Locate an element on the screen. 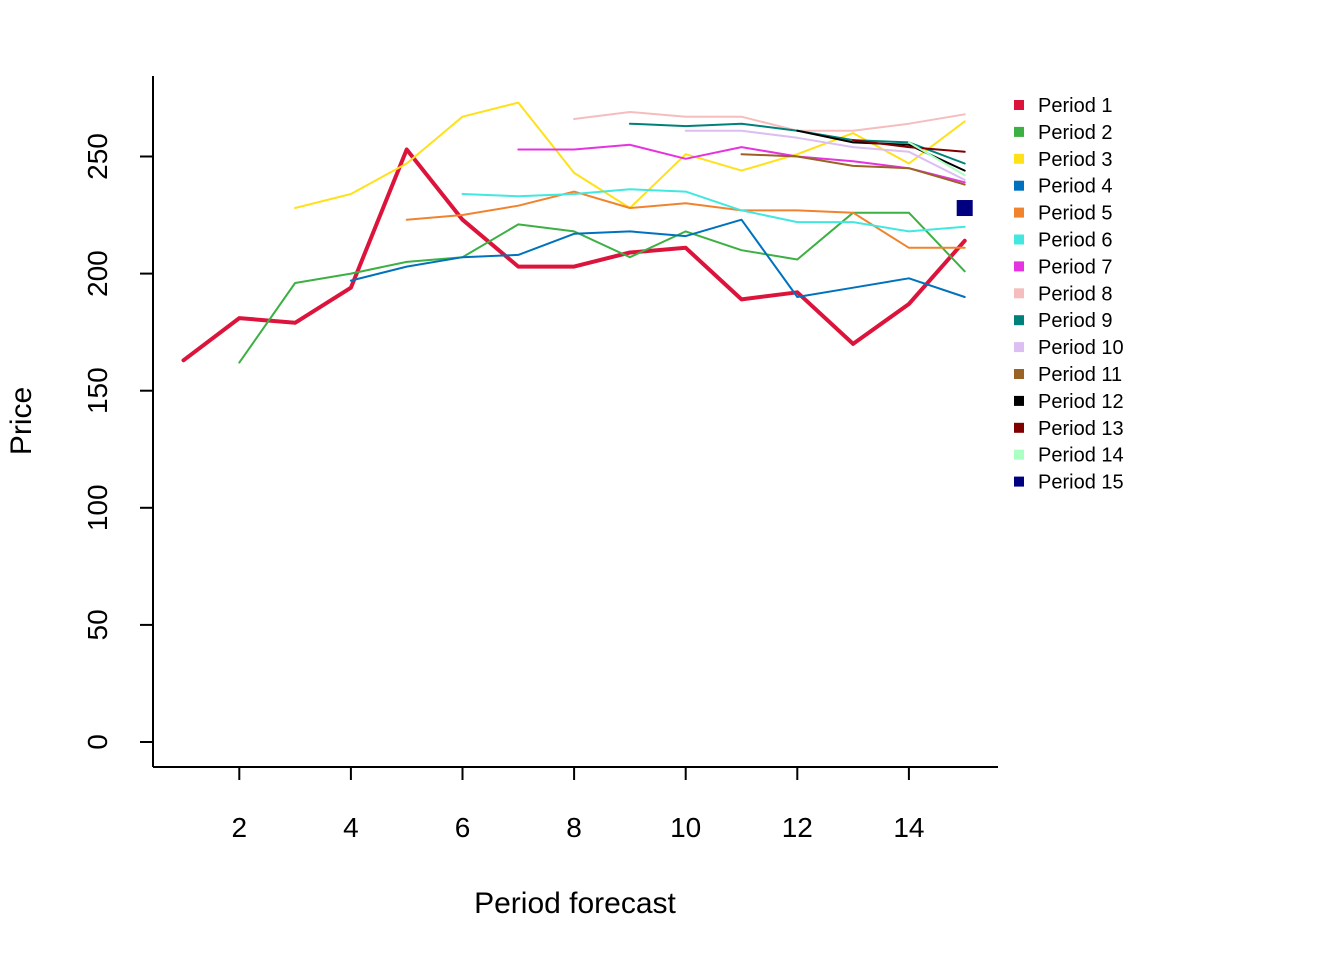 The height and width of the screenshot is (960, 1344). x-tick-label: 8 is located at coordinates (574, 827).